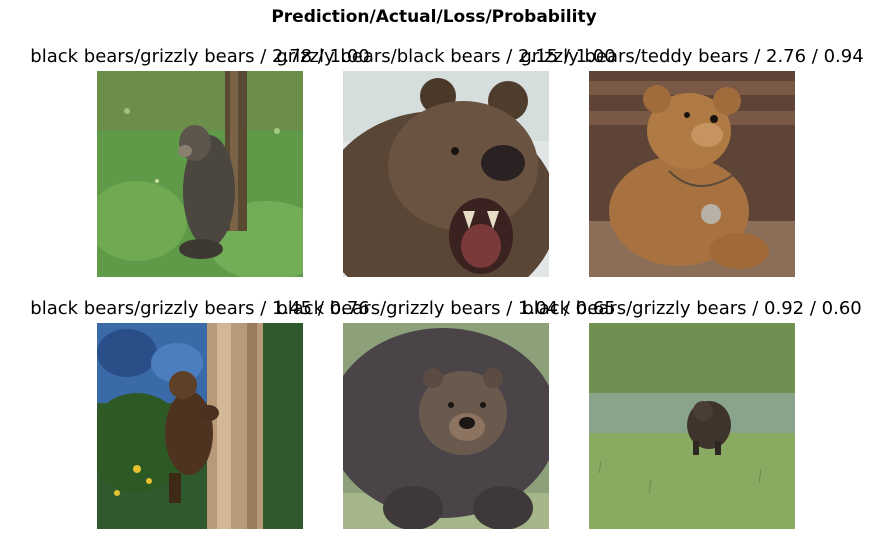  I want to click on cell-title: black bears/grizzly bears / 1.04 / 0.65, so click(446, 308).